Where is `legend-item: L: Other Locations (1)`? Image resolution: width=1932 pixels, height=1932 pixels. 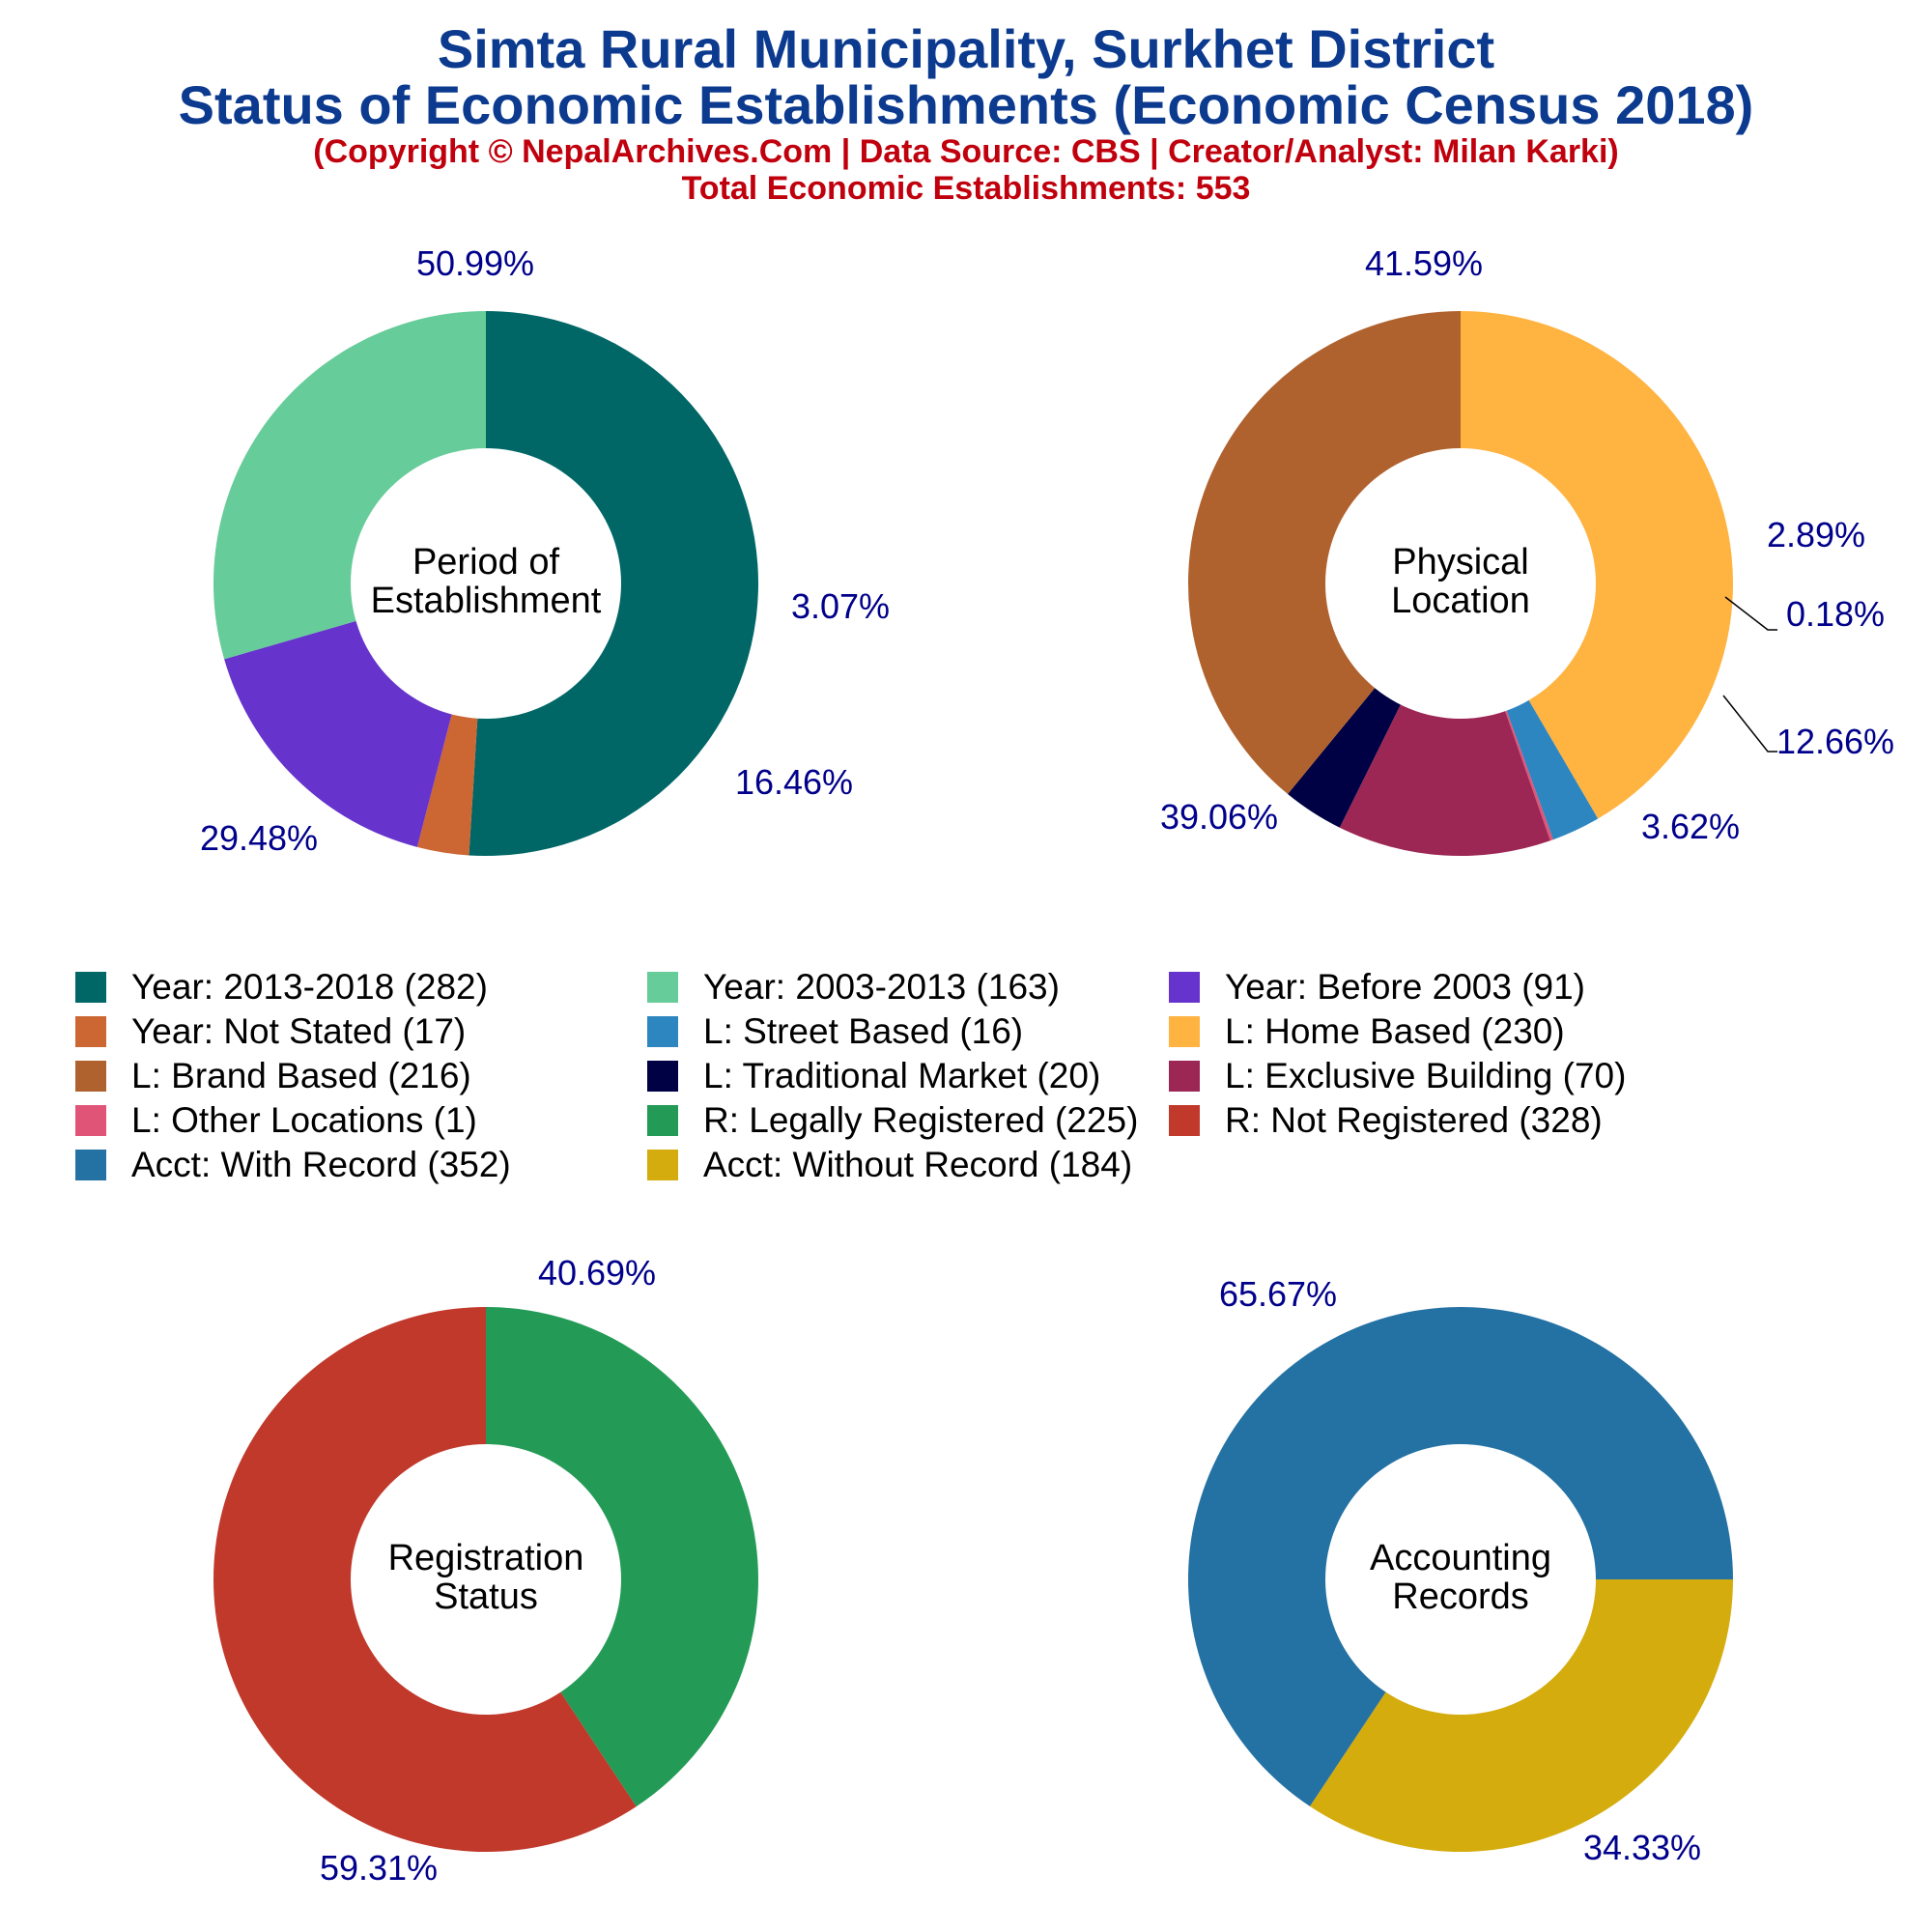 legend-item: L: Other Locations (1) is located at coordinates (276, 1120).